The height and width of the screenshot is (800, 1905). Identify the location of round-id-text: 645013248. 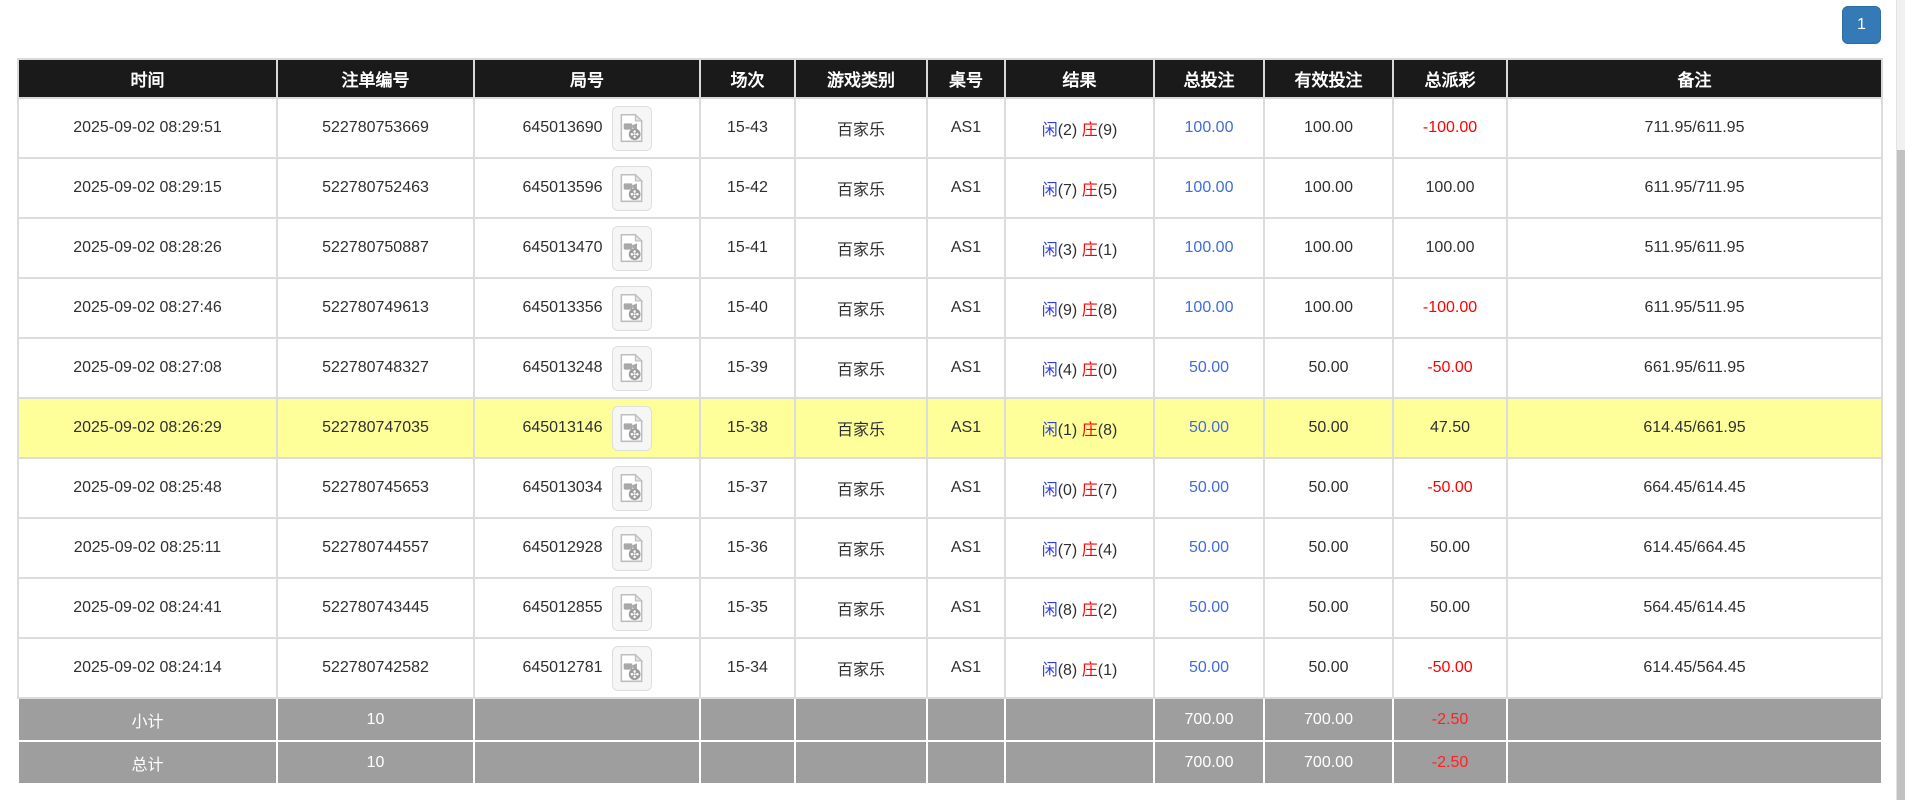
(562, 367).